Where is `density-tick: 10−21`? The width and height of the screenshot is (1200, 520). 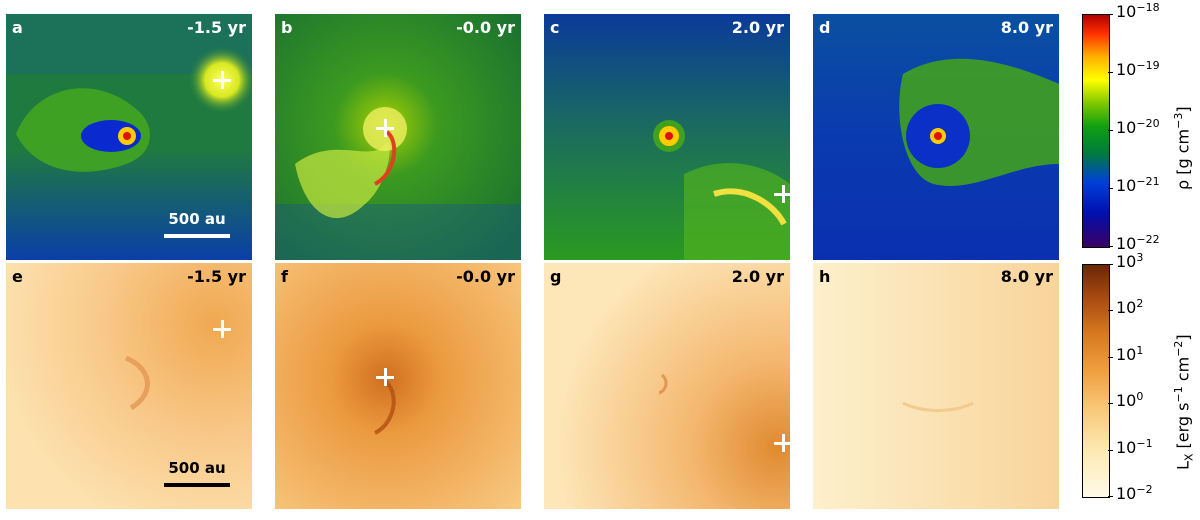
density-tick: 10−21 is located at coordinates (1138, 185).